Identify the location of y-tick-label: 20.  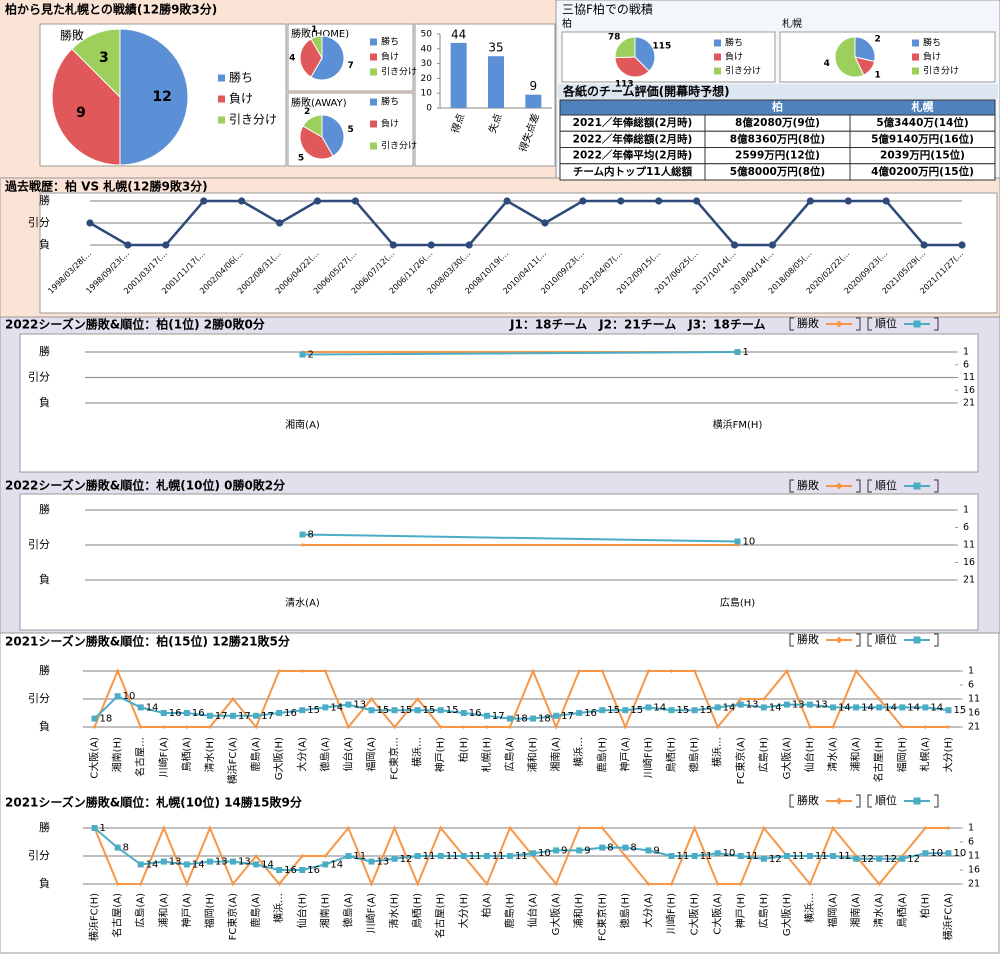
(427, 79).